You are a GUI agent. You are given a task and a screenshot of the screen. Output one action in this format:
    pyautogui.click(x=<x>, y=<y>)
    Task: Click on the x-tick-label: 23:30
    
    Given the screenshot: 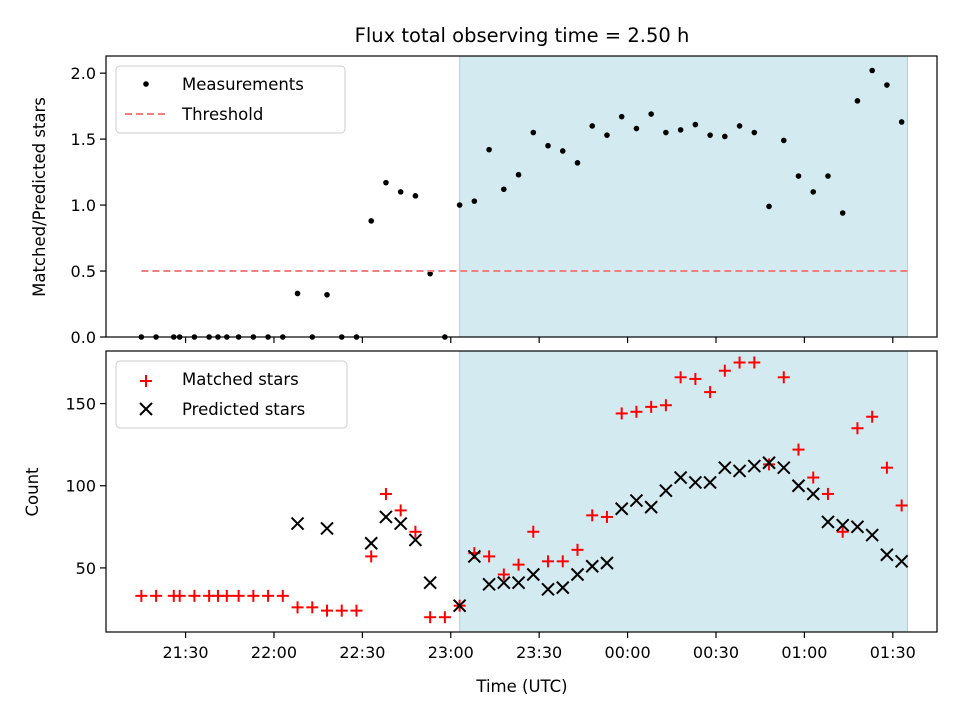 What is the action you would take?
    pyautogui.click(x=539, y=652)
    